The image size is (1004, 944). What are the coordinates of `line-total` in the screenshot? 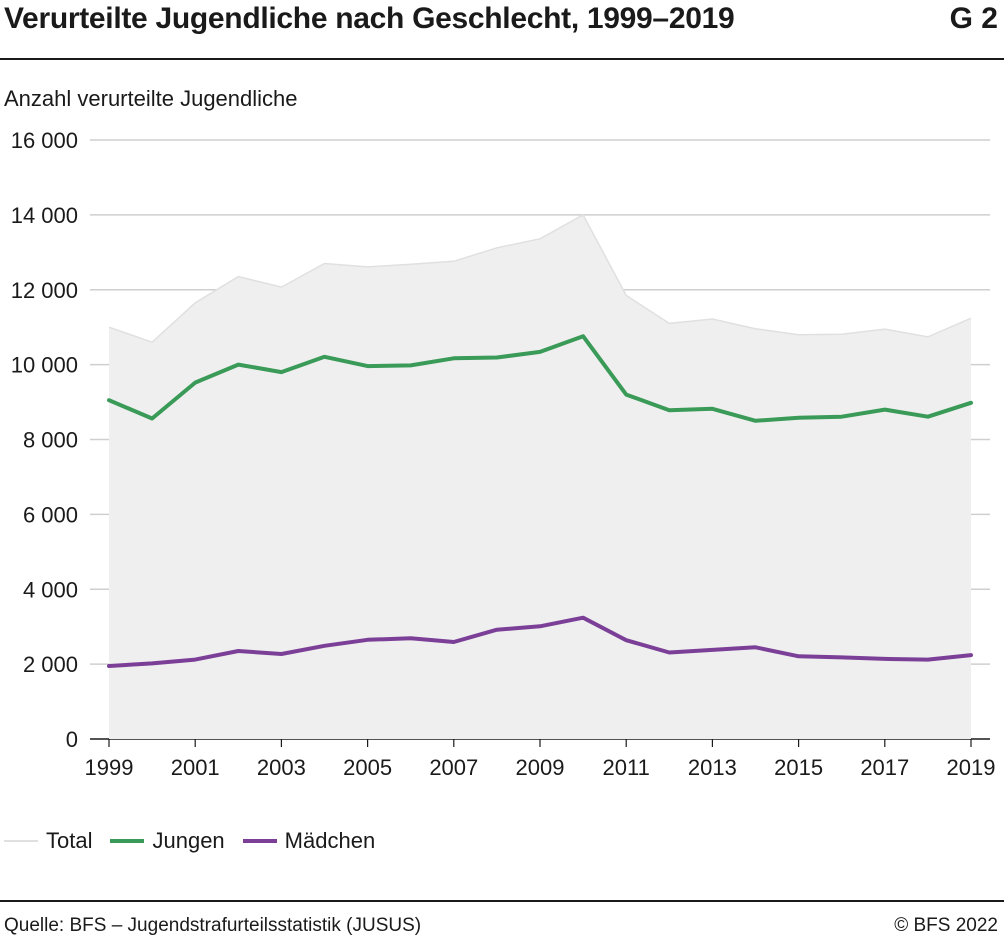 It's located at (540, 278).